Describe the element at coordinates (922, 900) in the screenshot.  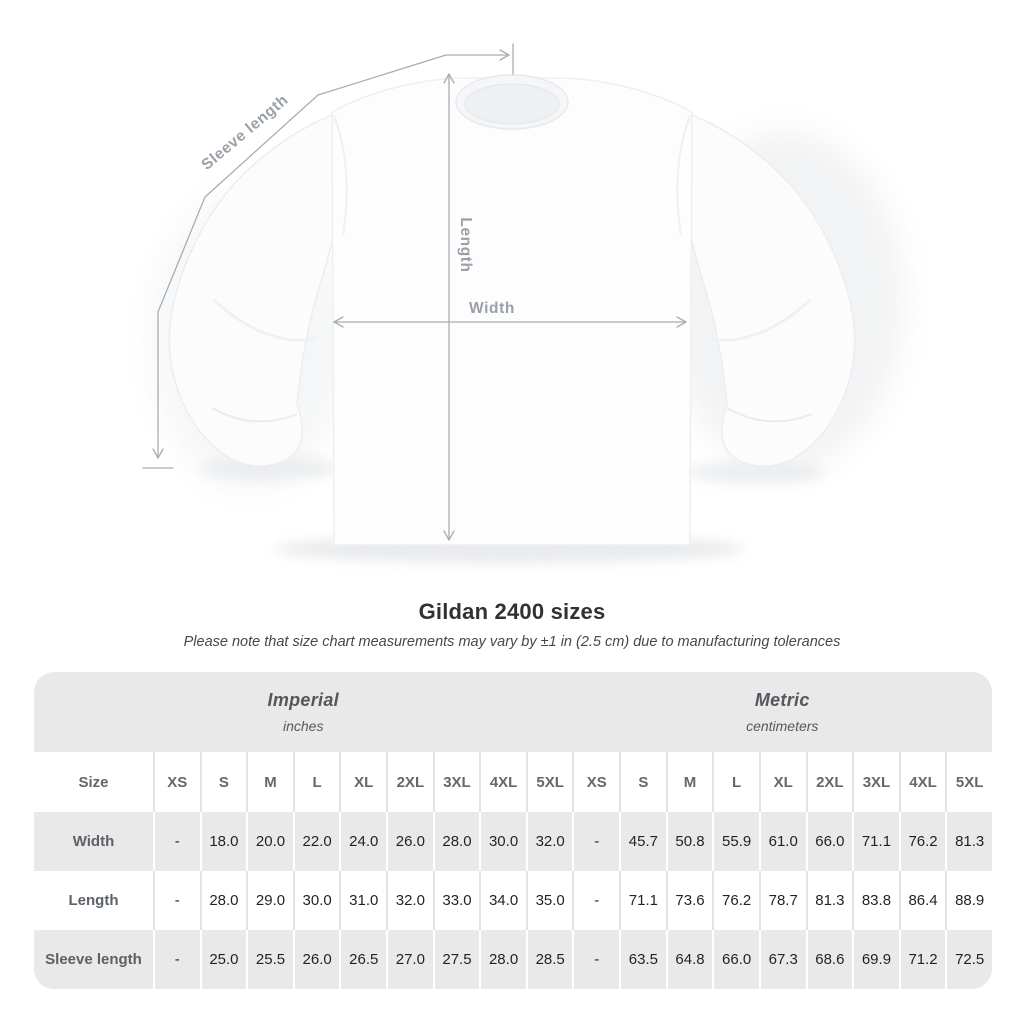
I see `value-cell: 86.4` at that location.